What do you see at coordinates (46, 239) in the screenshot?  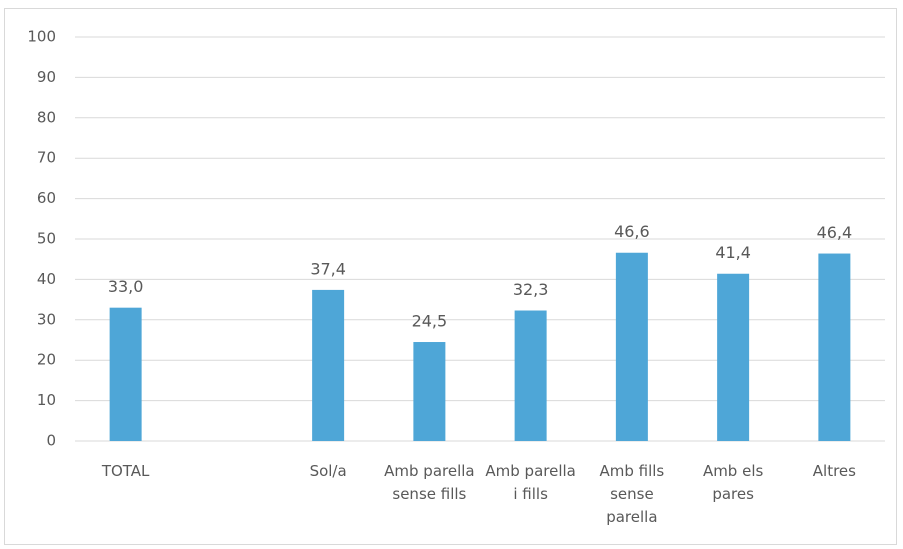 I see `y-tick-label: 50` at bounding box center [46, 239].